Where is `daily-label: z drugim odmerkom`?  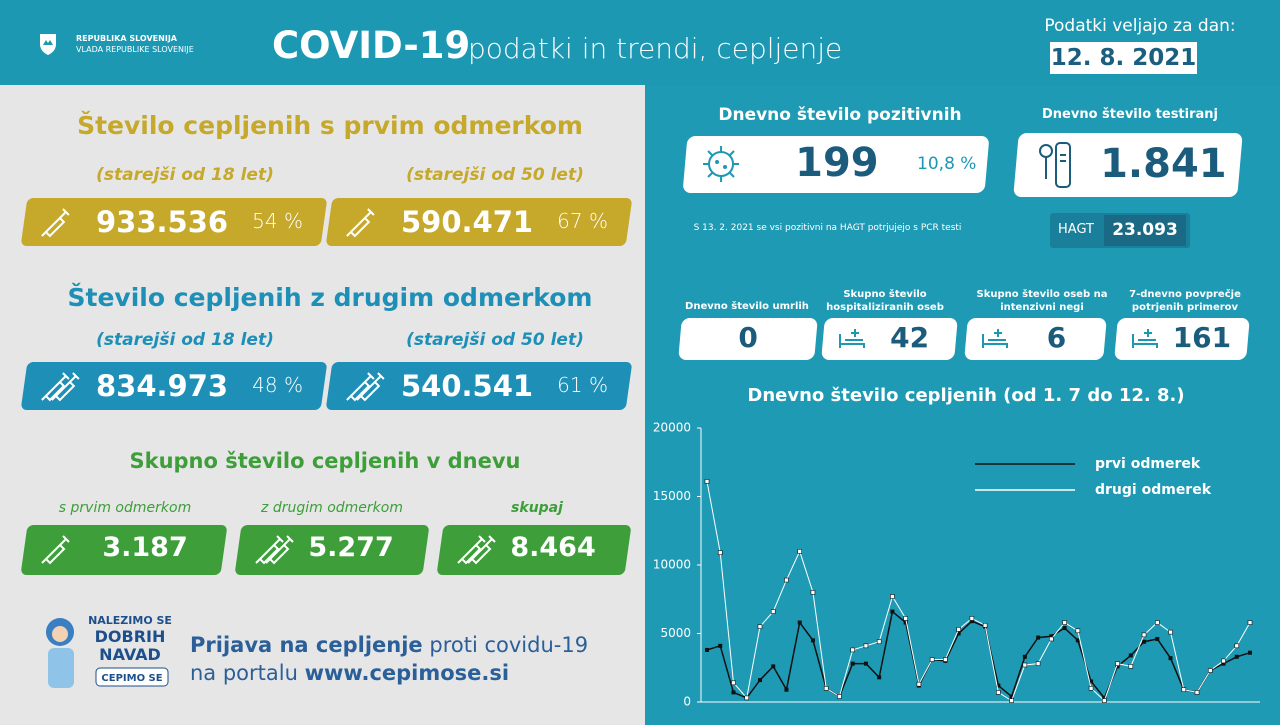 daily-label: z drugim odmerkom is located at coordinates (332, 508).